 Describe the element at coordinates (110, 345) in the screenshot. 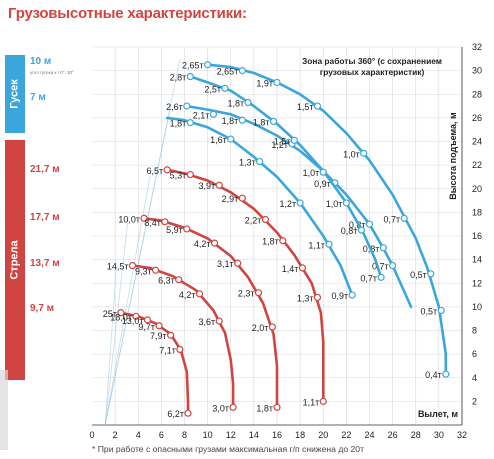

I see `boom-lattice-line` at that location.